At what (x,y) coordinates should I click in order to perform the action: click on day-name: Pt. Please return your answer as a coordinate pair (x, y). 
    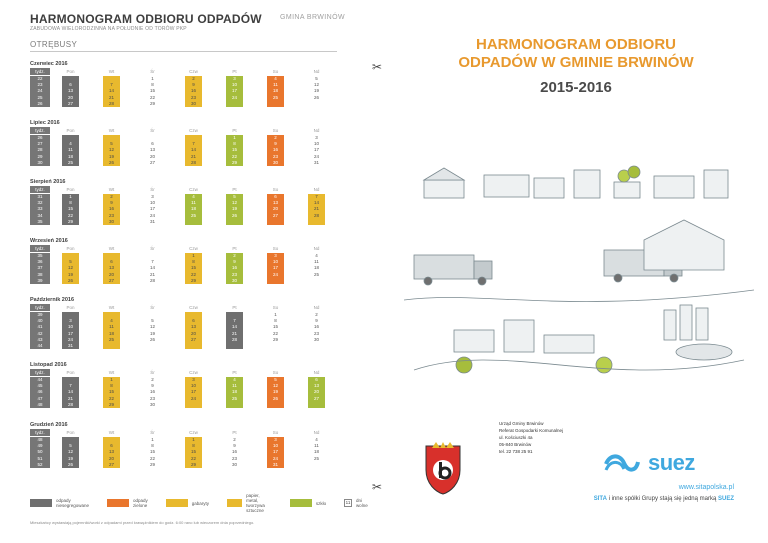
    Looking at the image, I should click on (234, 189).